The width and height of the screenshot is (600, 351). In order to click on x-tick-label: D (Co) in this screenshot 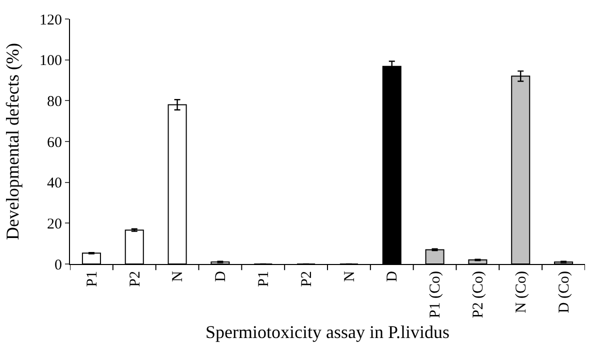, I will do `click(564, 292)`.